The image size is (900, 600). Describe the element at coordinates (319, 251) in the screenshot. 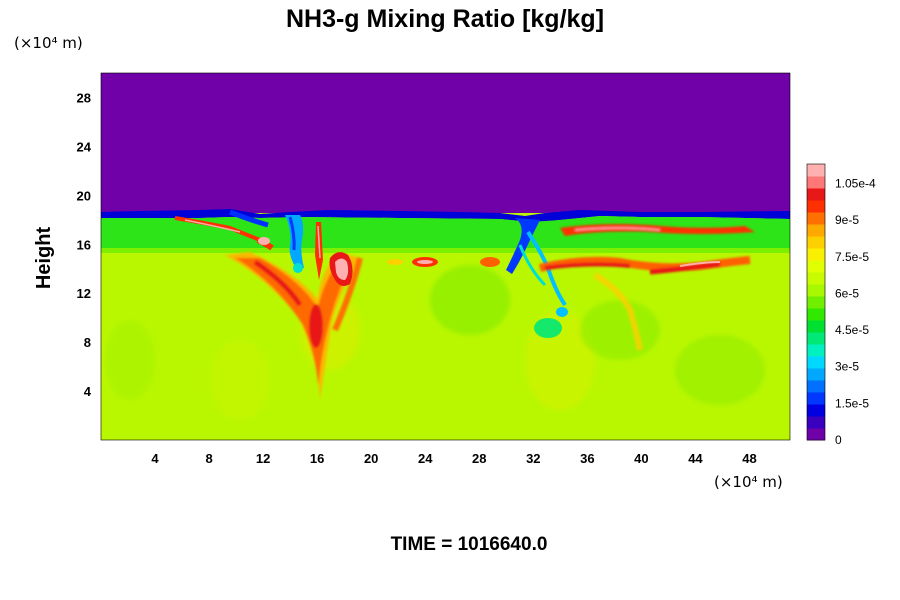

I see `central-red-column` at that location.